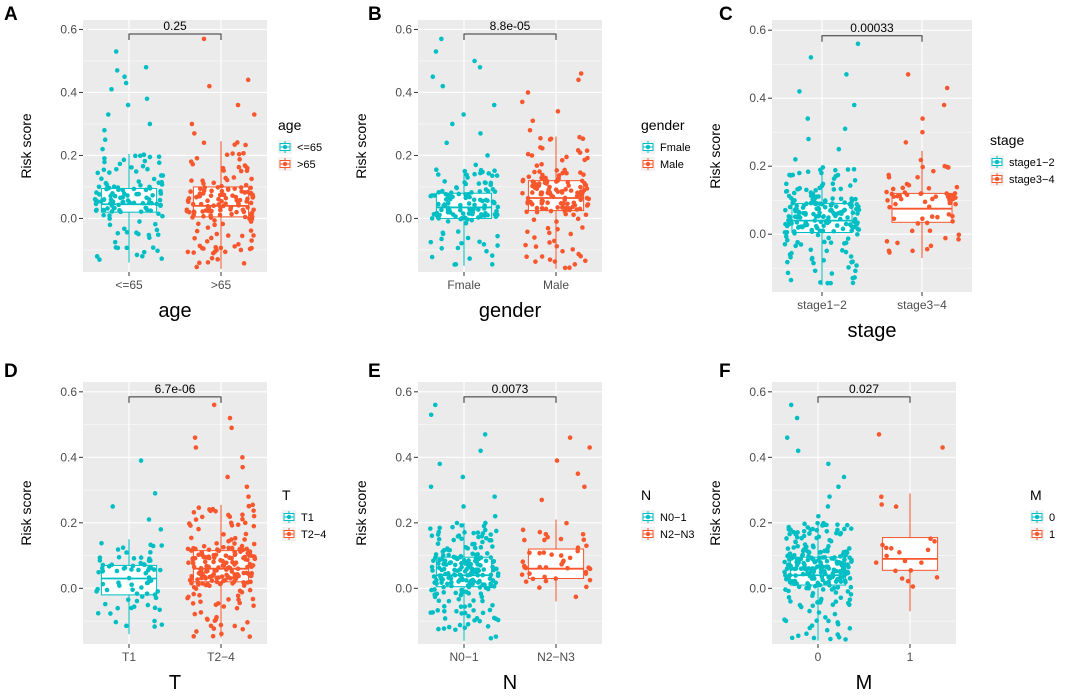 The width and height of the screenshot is (1065, 696). Describe the element at coordinates (864, 392) in the screenshot. I see `significance-bracket: 0.027` at that location.